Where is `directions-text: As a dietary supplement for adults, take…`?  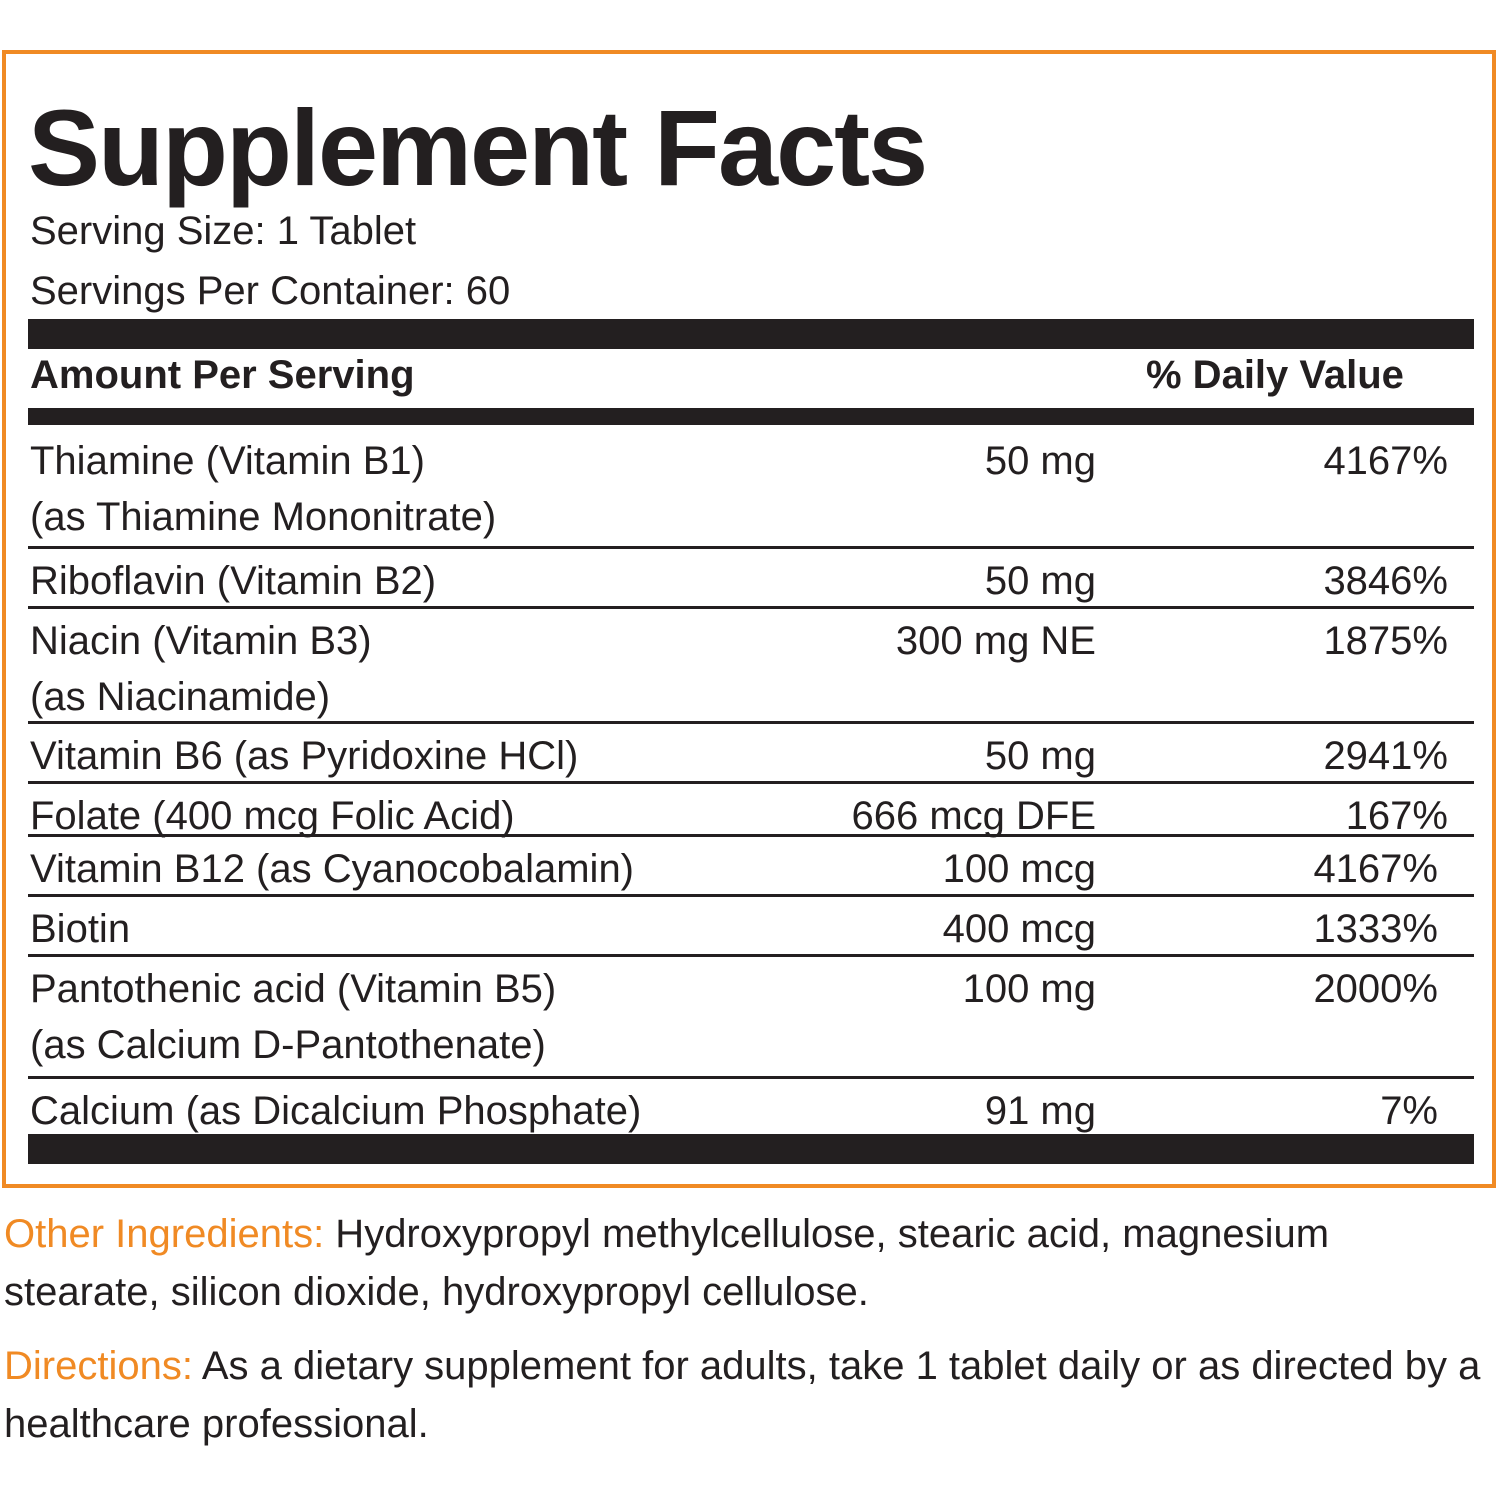 directions-text: As a dietary supplement for adults, take… is located at coordinates (742, 1395).